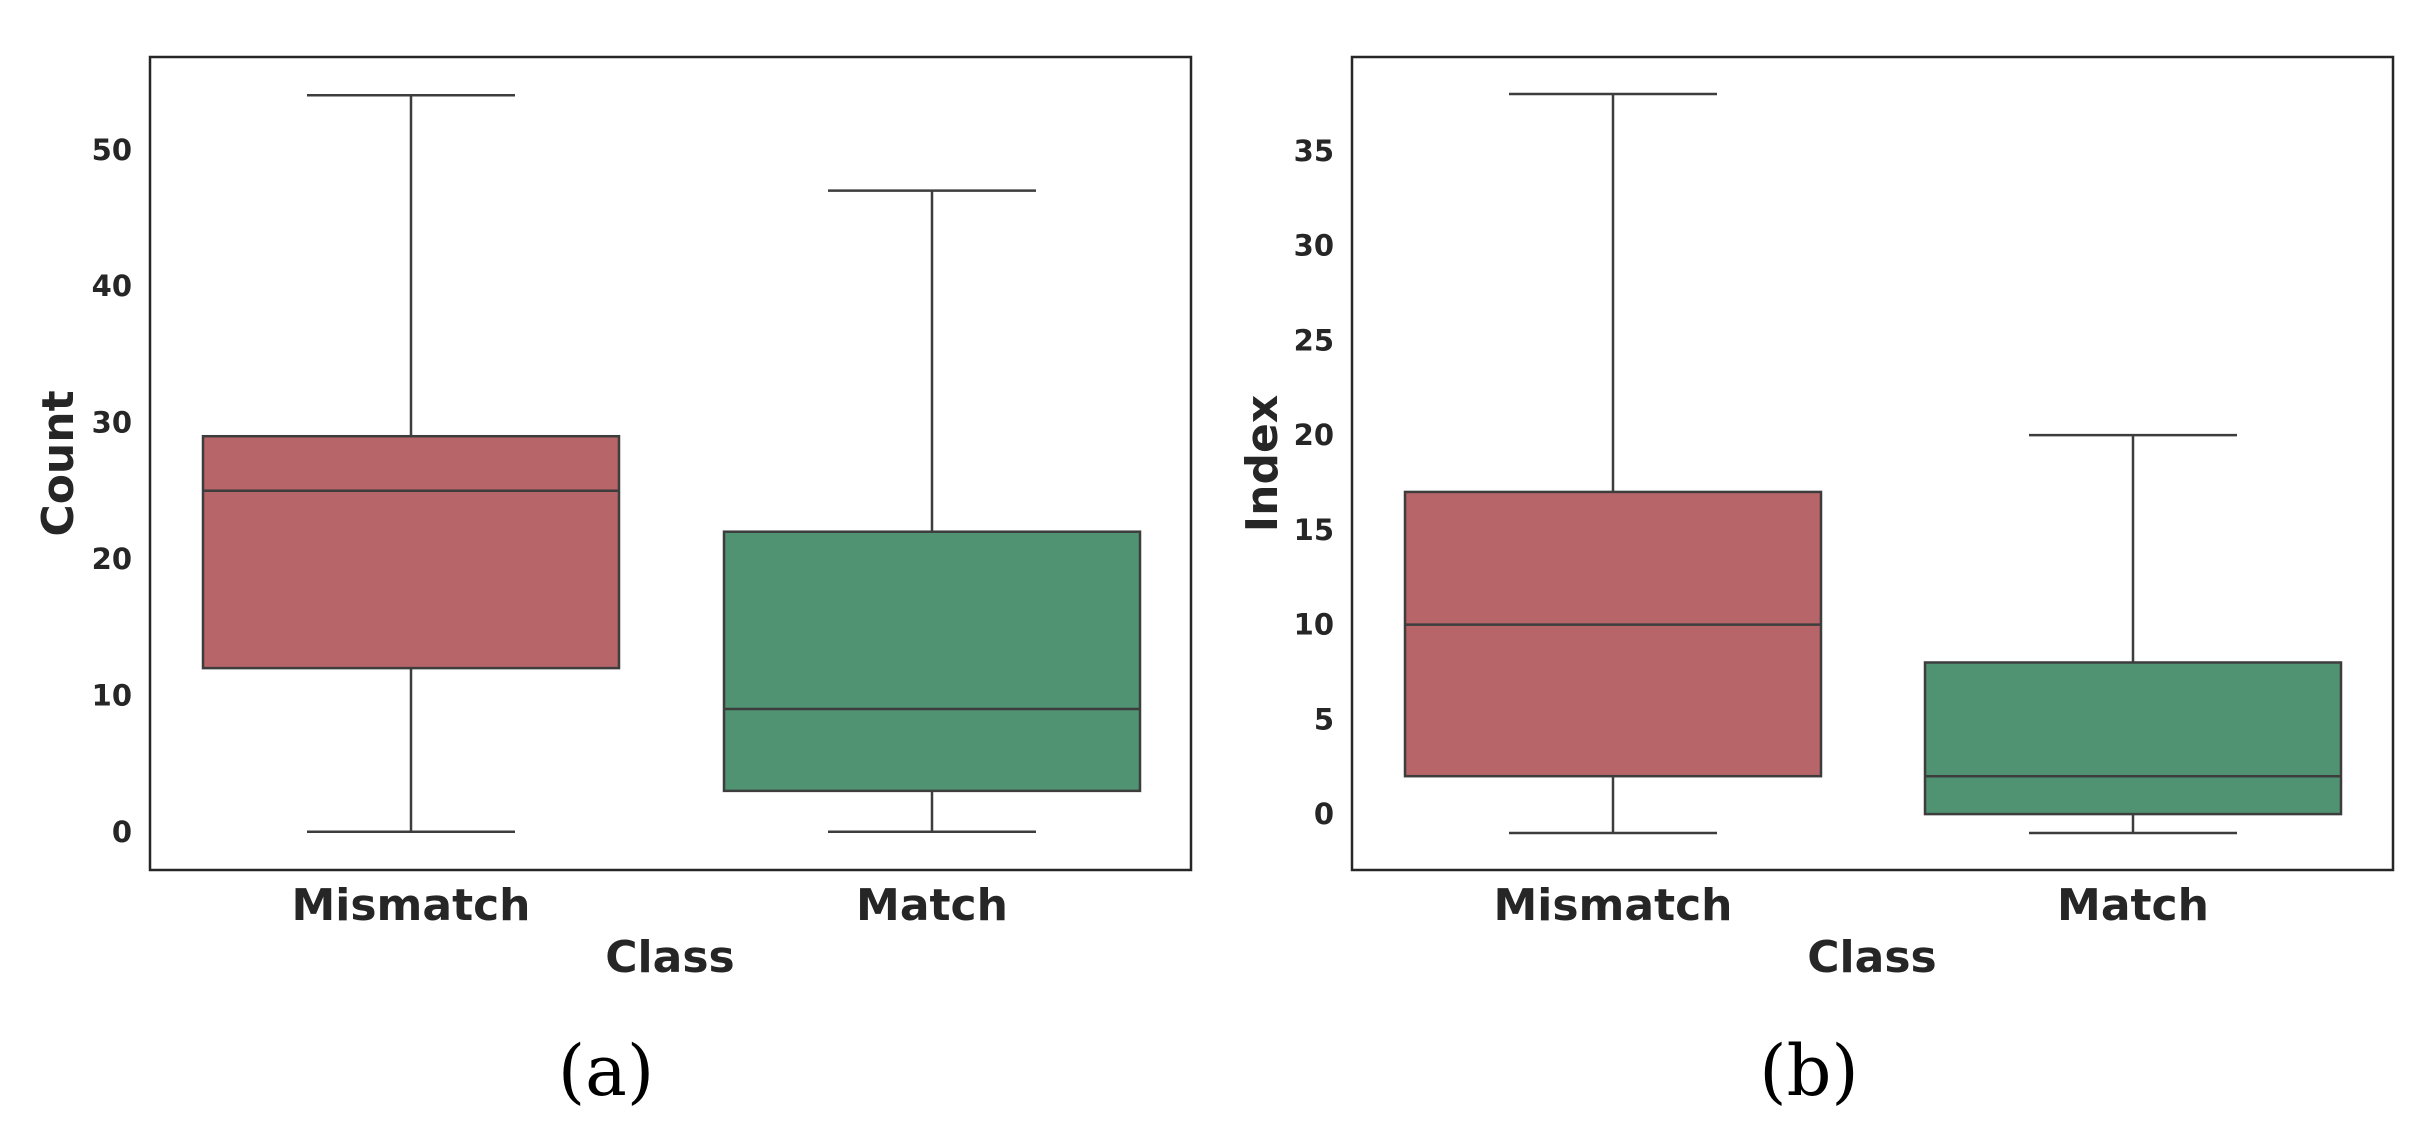 Image resolution: width=2431 pixels, height=1130 pixels. Describe the element at coordinates (1314, 151) in the screenshot. I see `y-tick-label: 35` at that location.